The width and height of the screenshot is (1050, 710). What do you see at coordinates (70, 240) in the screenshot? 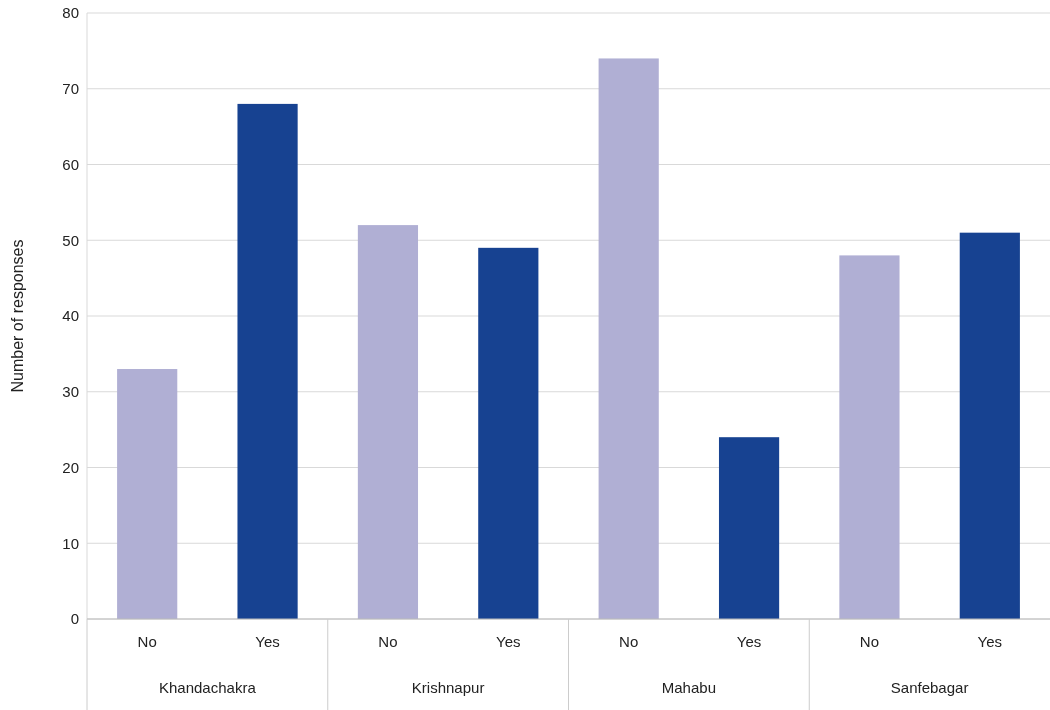
I see `y-tick-label: 50` at bounding box center [70, 240].